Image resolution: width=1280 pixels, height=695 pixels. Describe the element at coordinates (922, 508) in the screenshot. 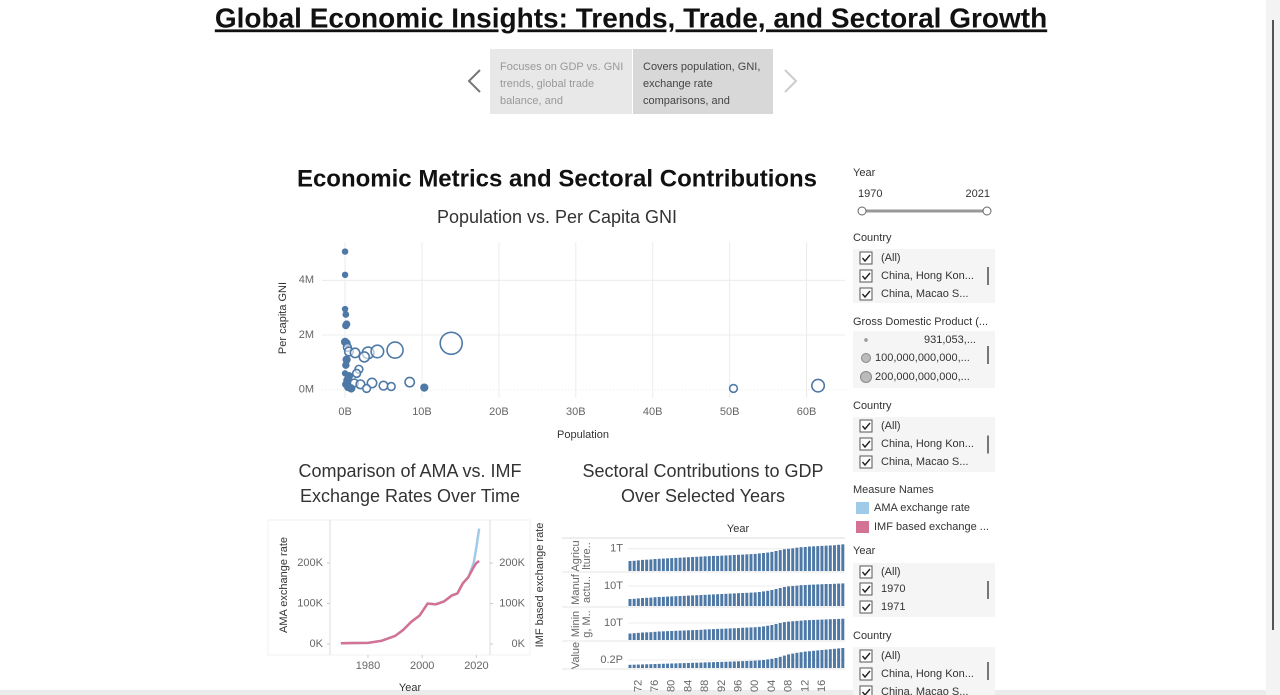

I see `legend-label: AMA exchange rate` at that location.